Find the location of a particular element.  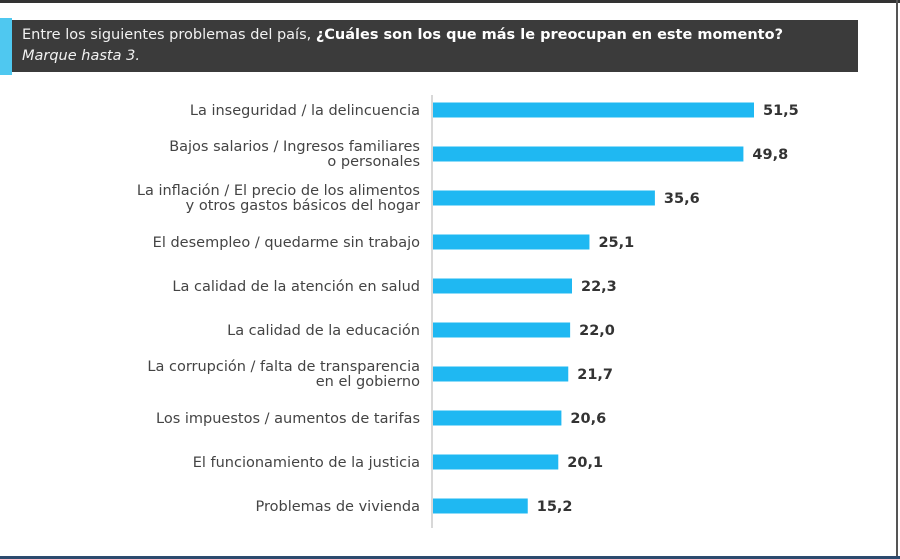

bottom-border is located at coordinates (450, 557).